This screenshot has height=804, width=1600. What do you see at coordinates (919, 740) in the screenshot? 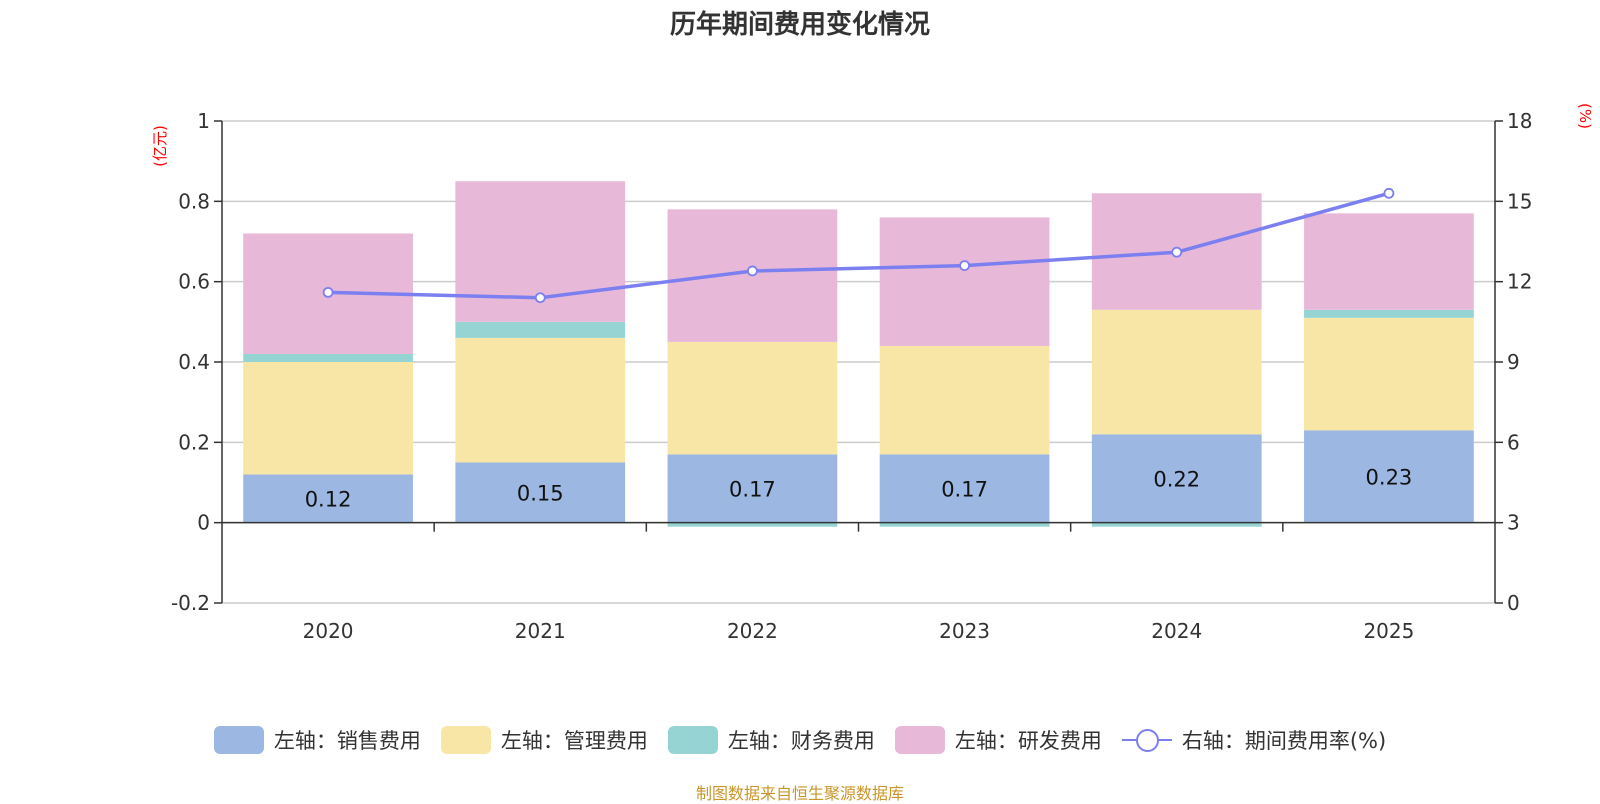
I see `legend-swatch-rnd` at bounding box center [919, 740].